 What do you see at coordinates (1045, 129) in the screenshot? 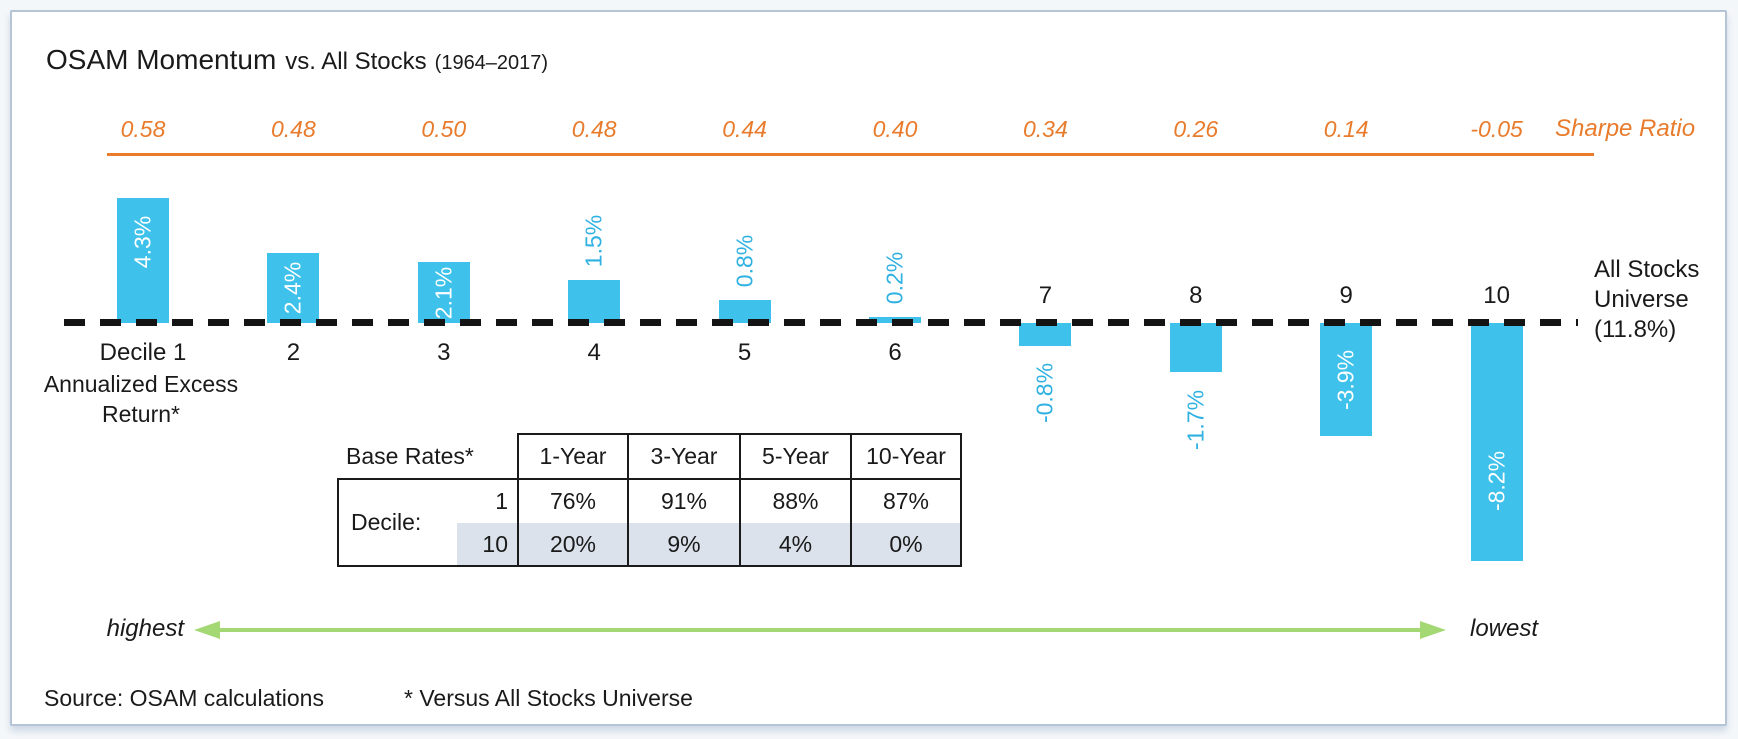
I see `sharpe-ratio-value: 0.34` at bounding box center [1045, 129].